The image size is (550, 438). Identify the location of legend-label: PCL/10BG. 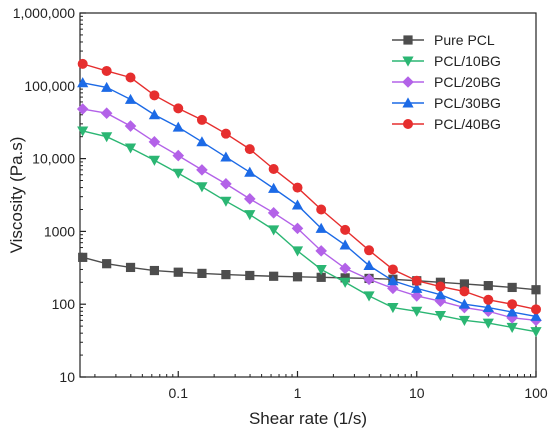
(467, 61).